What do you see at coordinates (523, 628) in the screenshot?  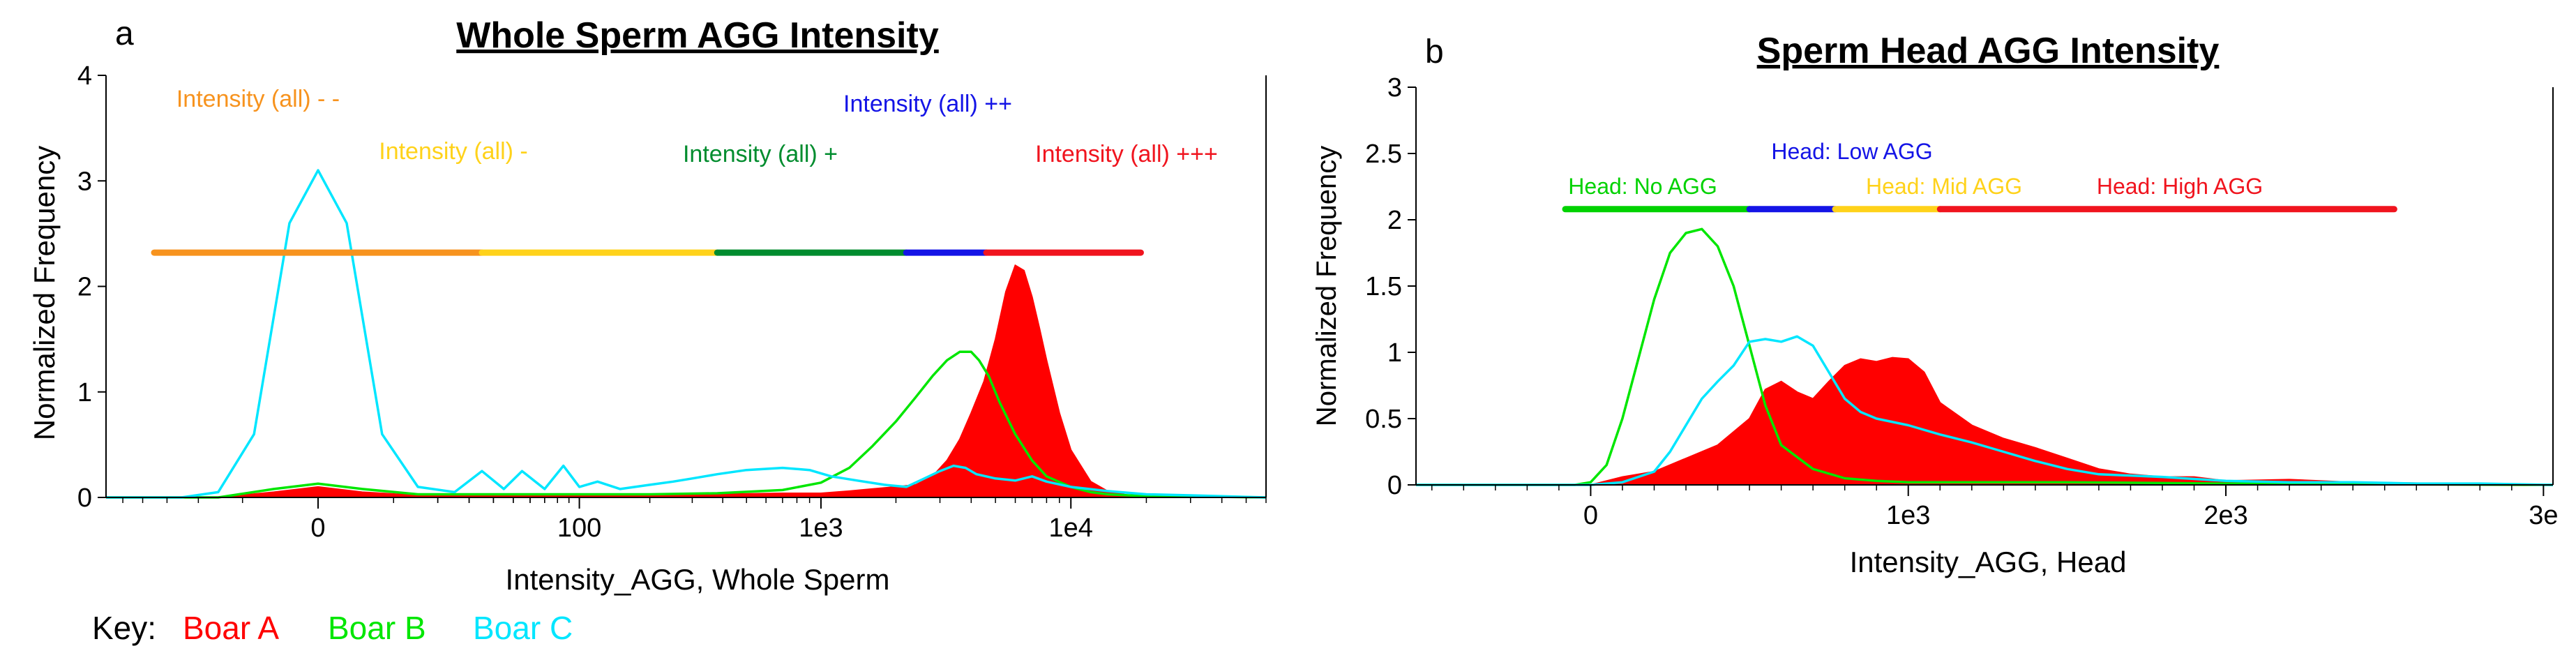 I see `key-boar-c: Boar C` at bounding box center [523, 628].